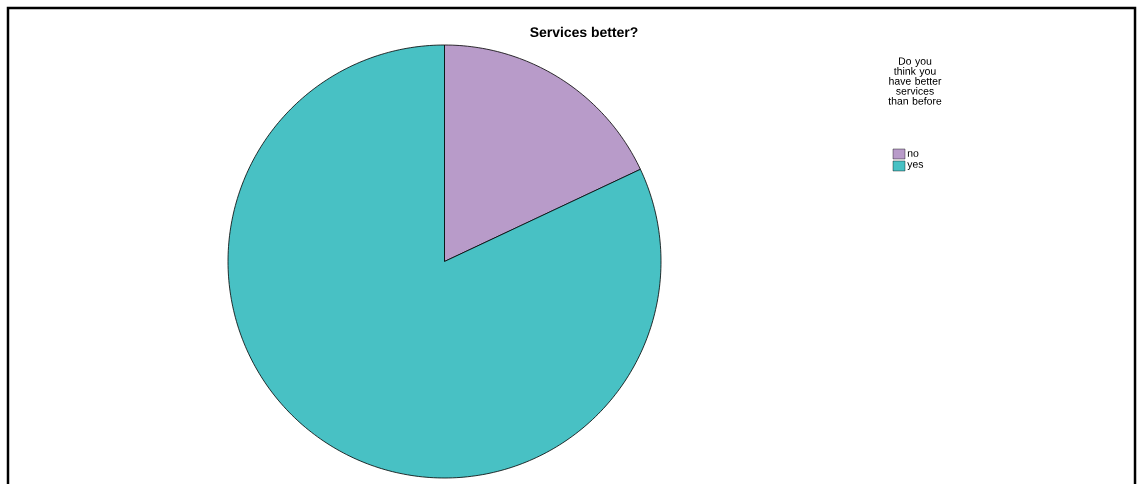  I want to click on legend-label: no, so click(913, 154).